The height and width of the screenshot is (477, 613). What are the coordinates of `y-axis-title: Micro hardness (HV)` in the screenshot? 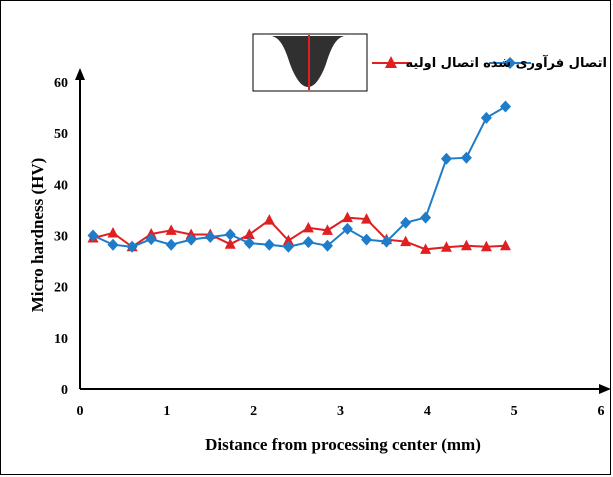 It's located at (37, 235).